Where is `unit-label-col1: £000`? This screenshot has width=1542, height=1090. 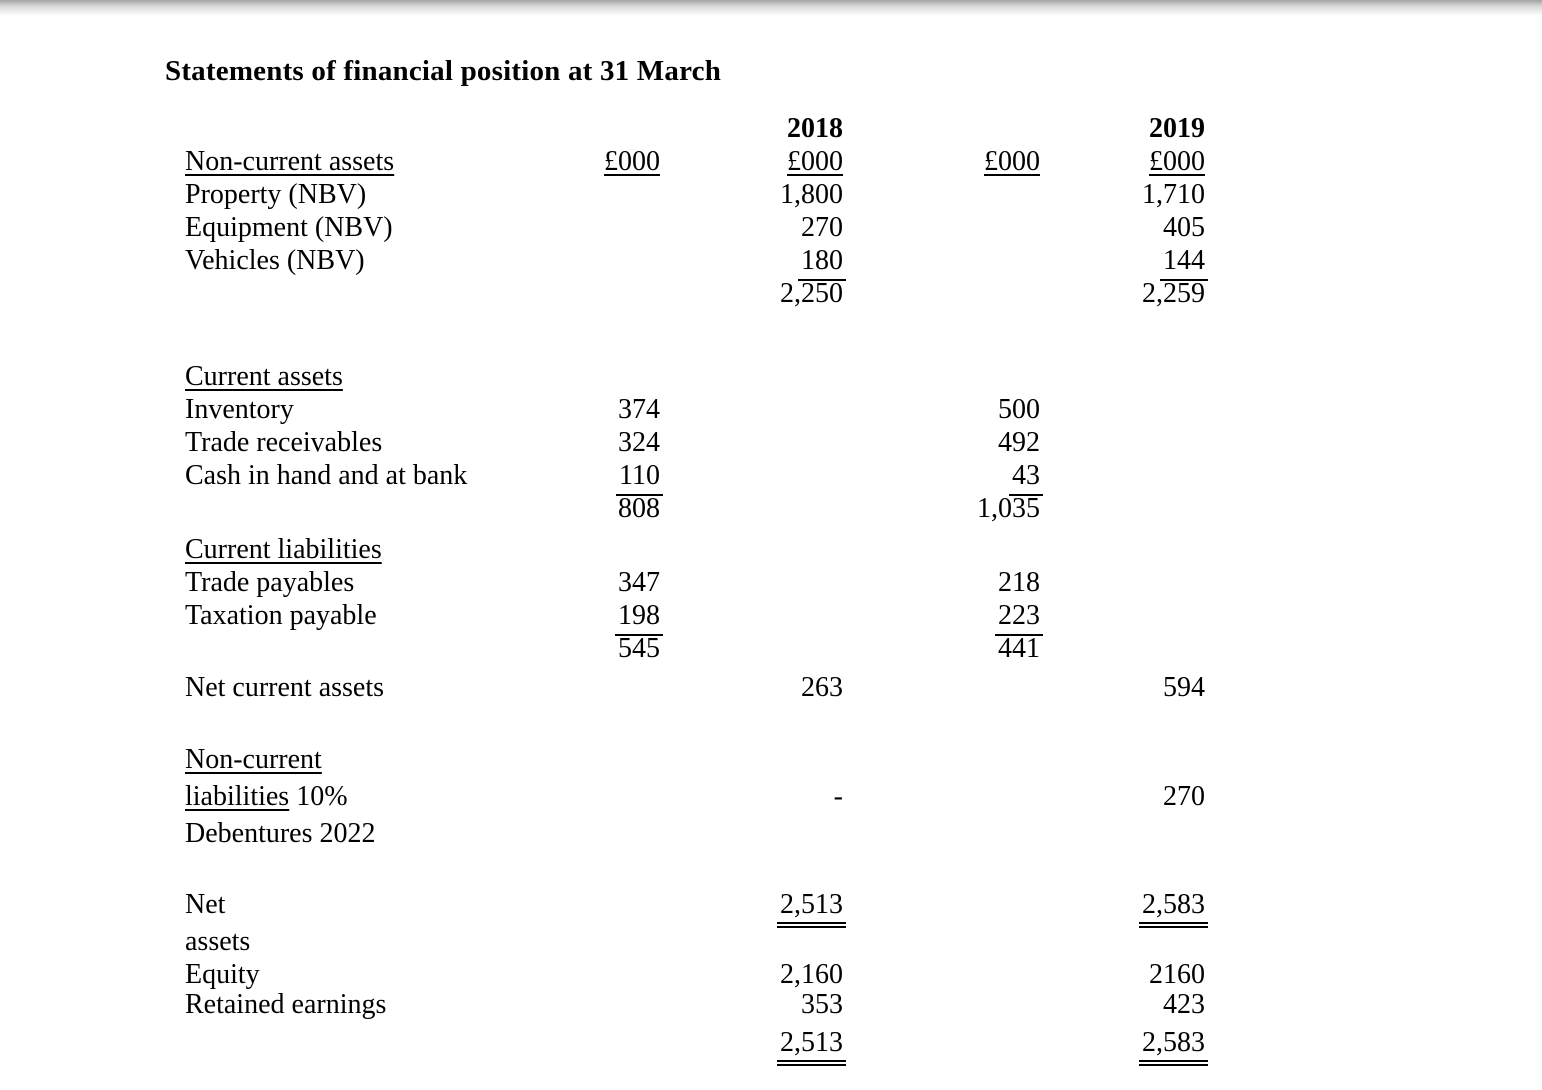
unit-label-col1: £000 is located at coordinates (632, 161).